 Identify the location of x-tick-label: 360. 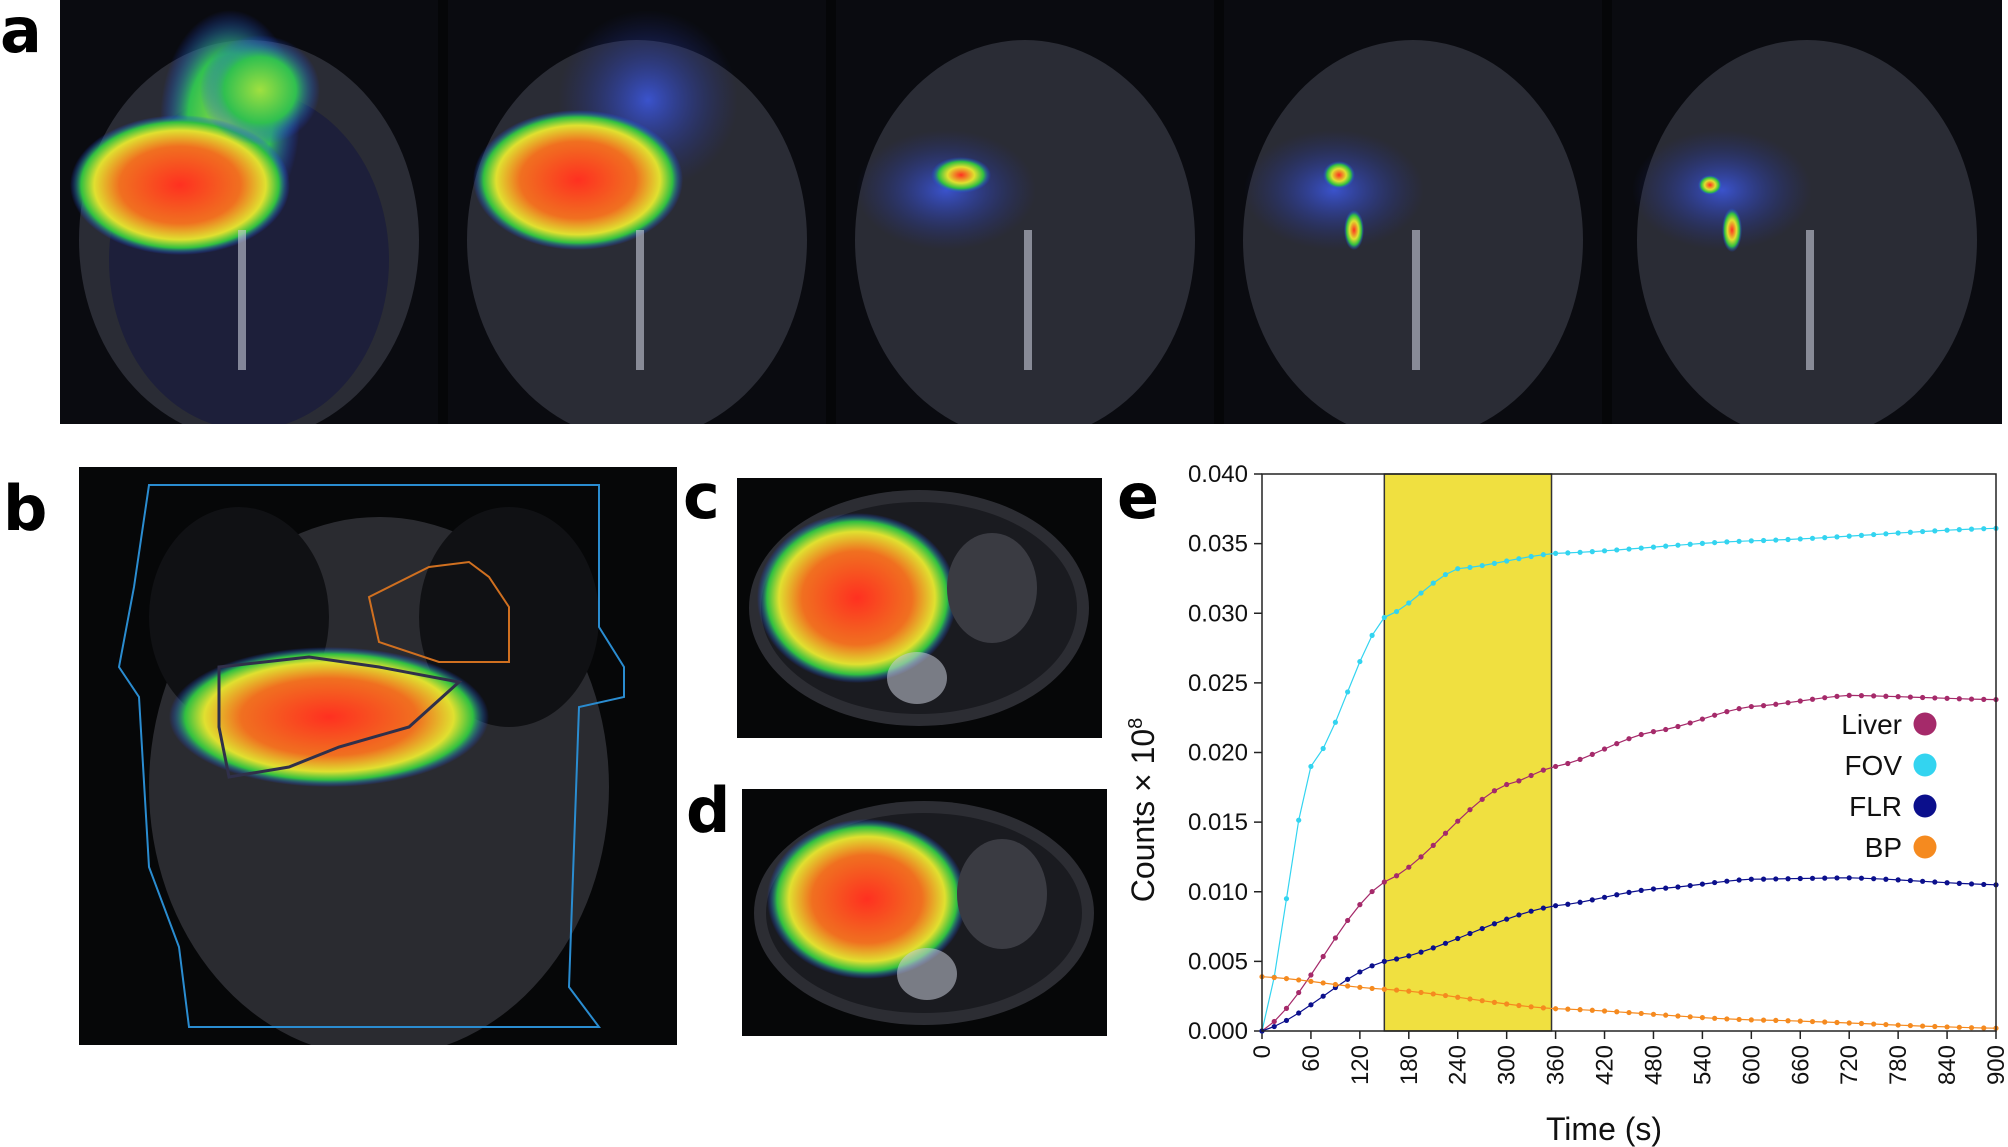
(1556, 1065).